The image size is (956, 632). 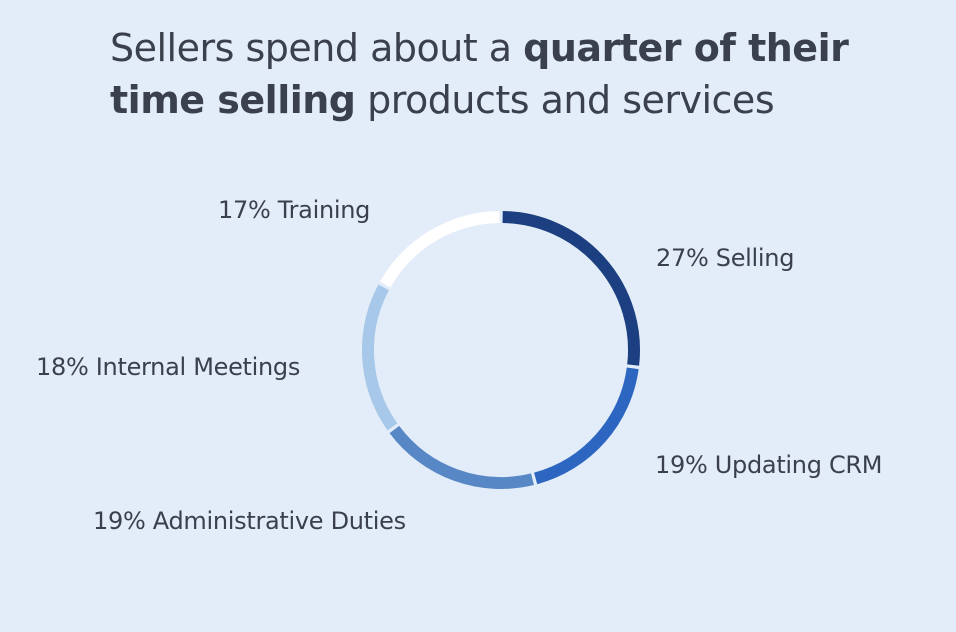 What do you see at coordinates (461, 457) in the screenshot?
I see `slice-administrative-duties` at bounding box center [461, 457].